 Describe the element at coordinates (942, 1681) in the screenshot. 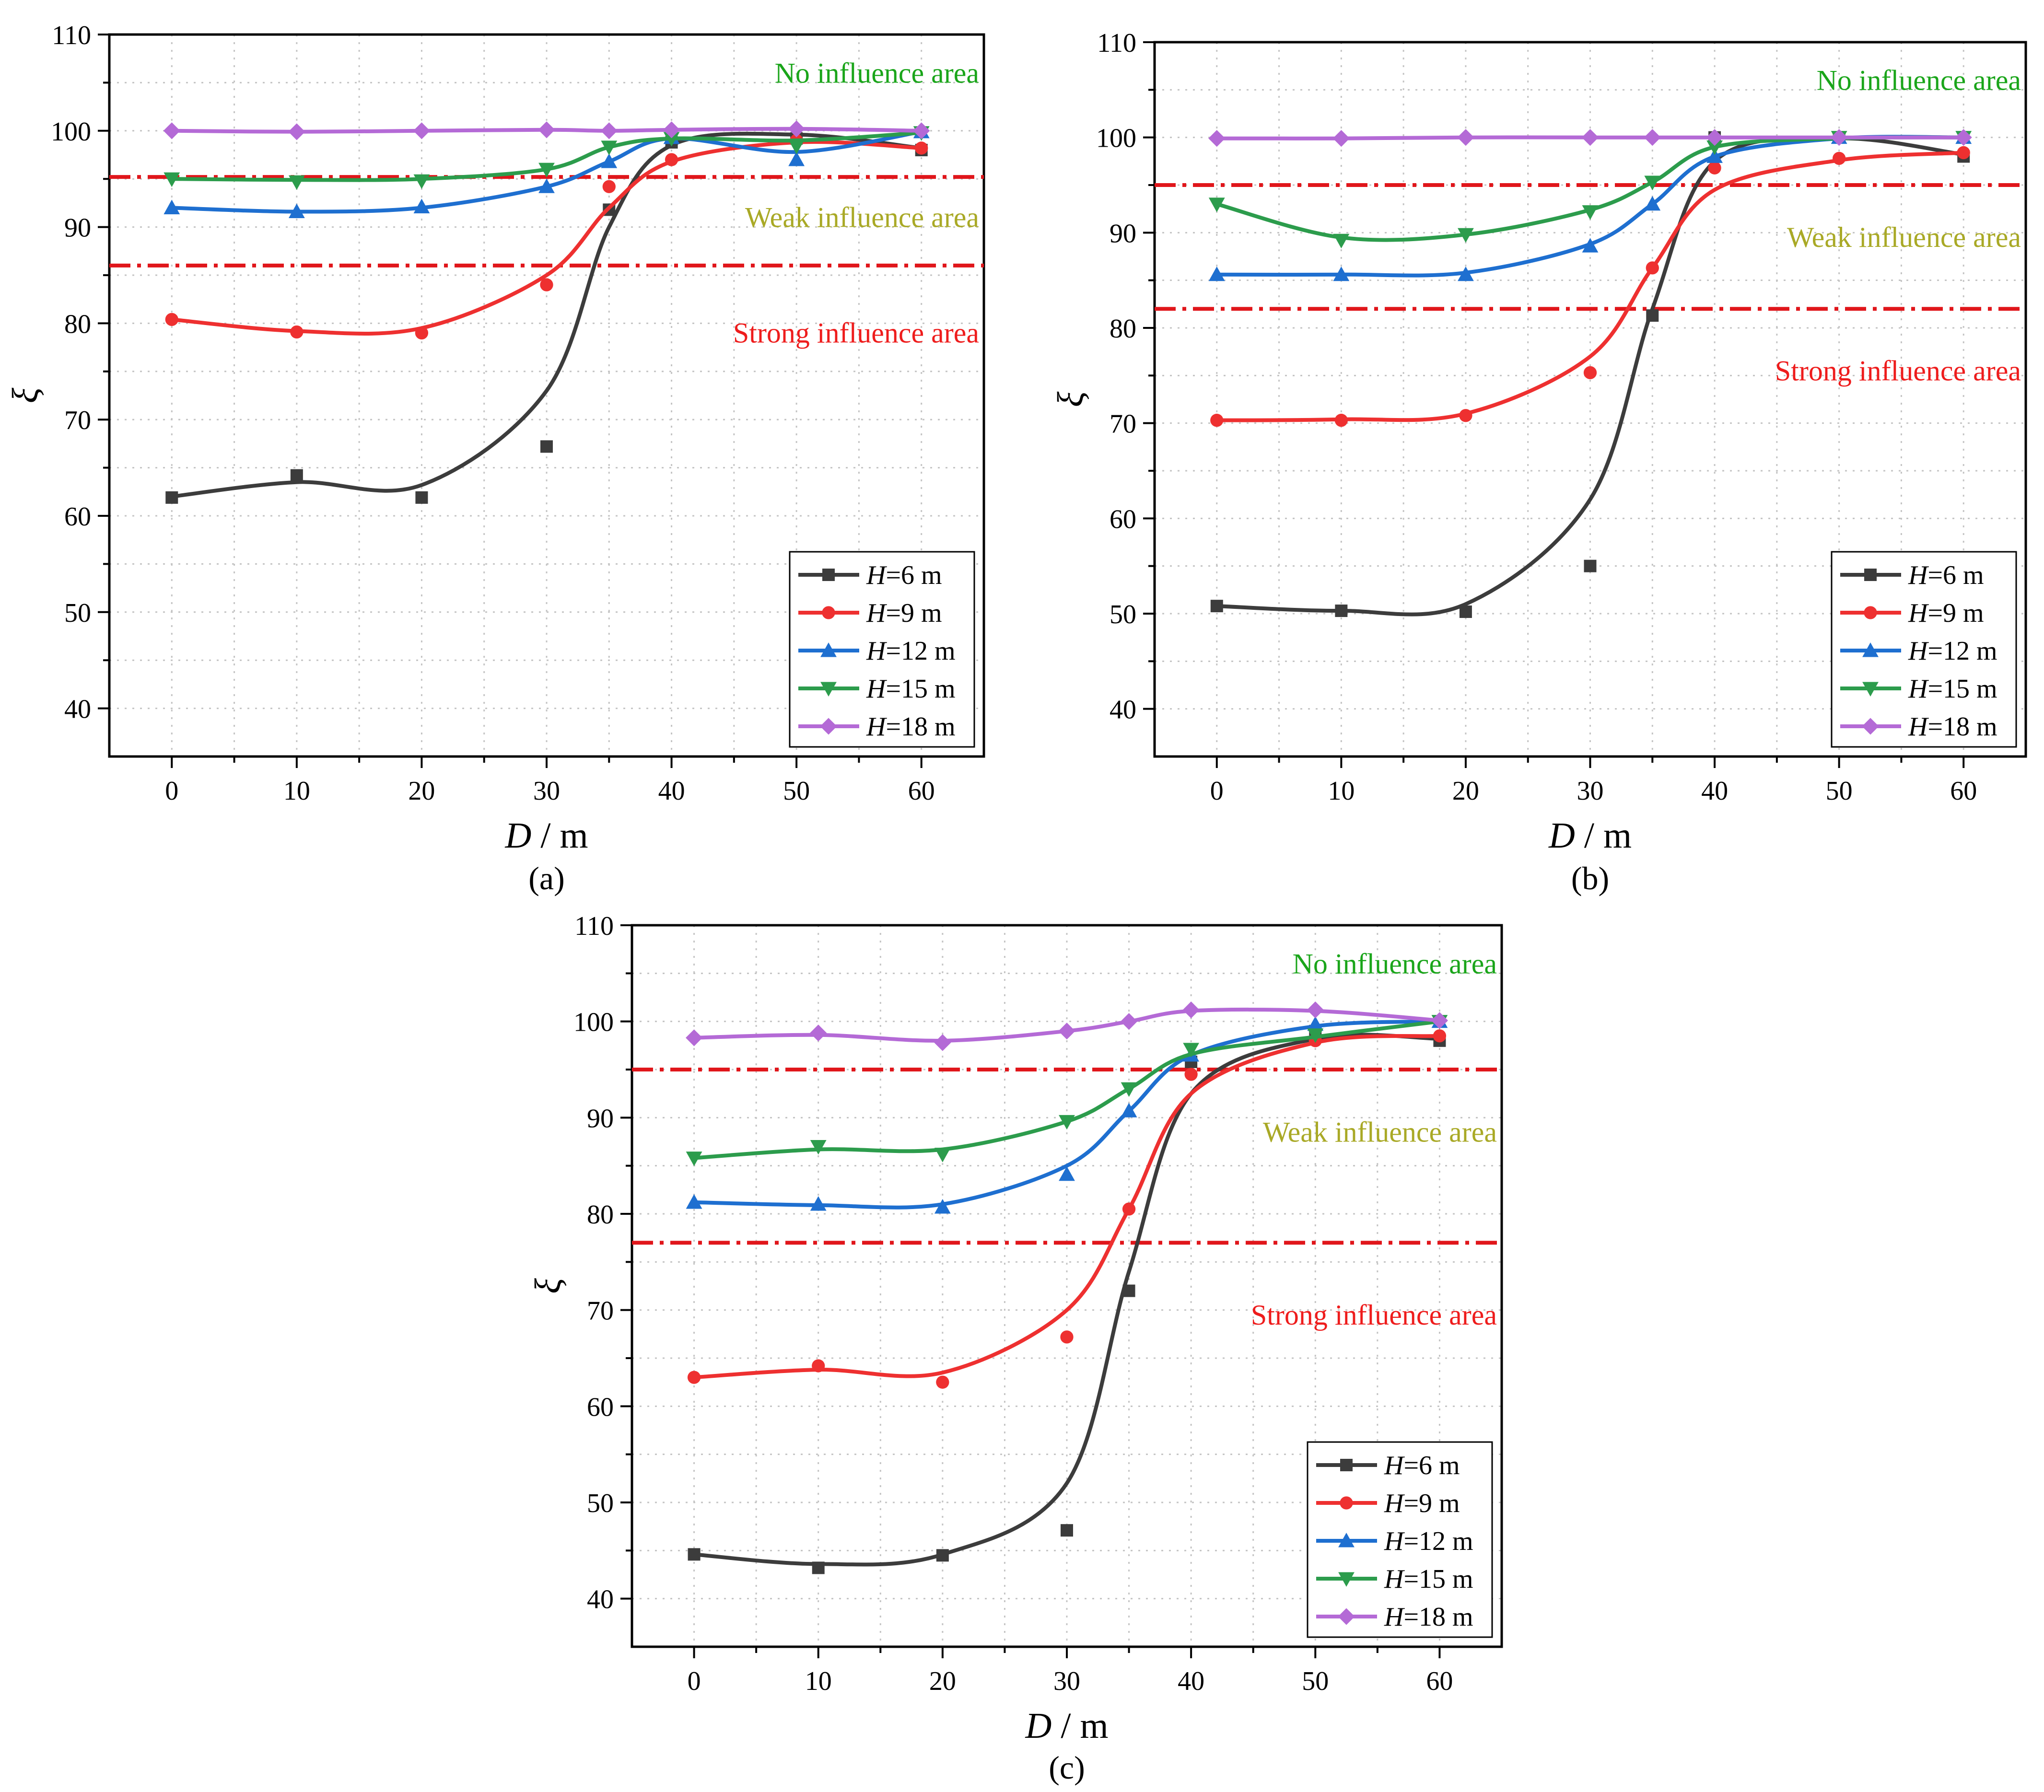

I see `x-tick-label: 20` at that location.